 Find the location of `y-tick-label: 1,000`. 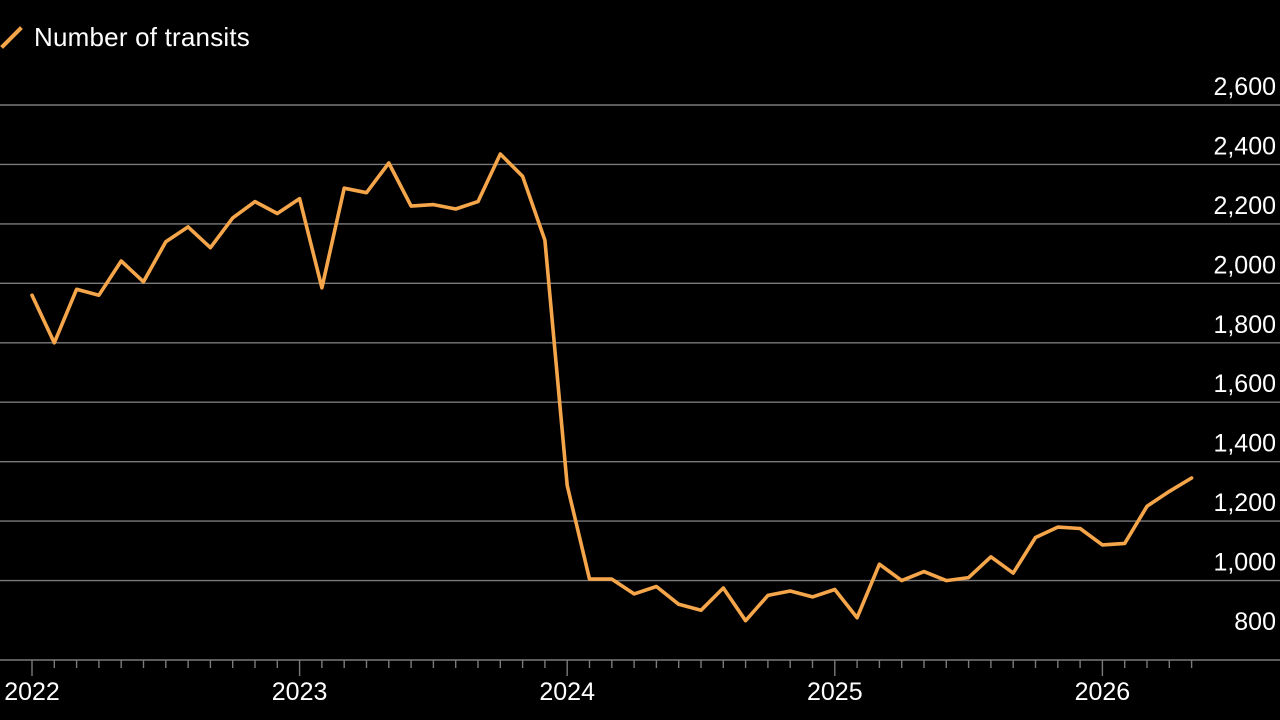

y-tick-label: 1,000 is located at coordinates (1244, 563).